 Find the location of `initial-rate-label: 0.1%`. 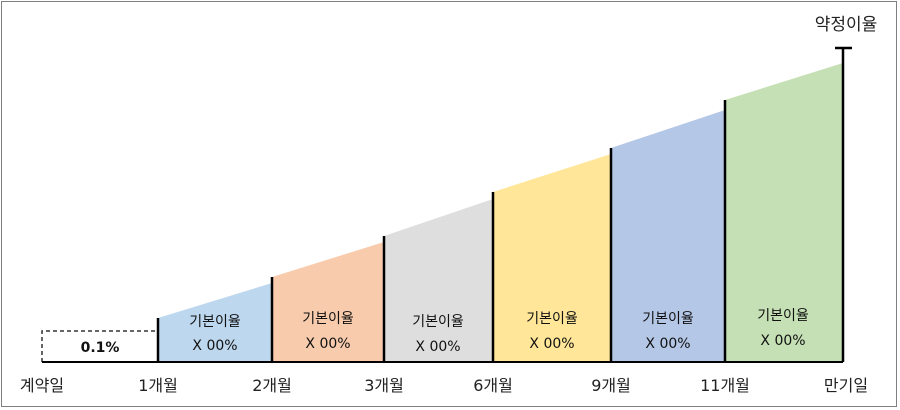

initial-rate-label: 0.1% is located at coordinates (100, 348).